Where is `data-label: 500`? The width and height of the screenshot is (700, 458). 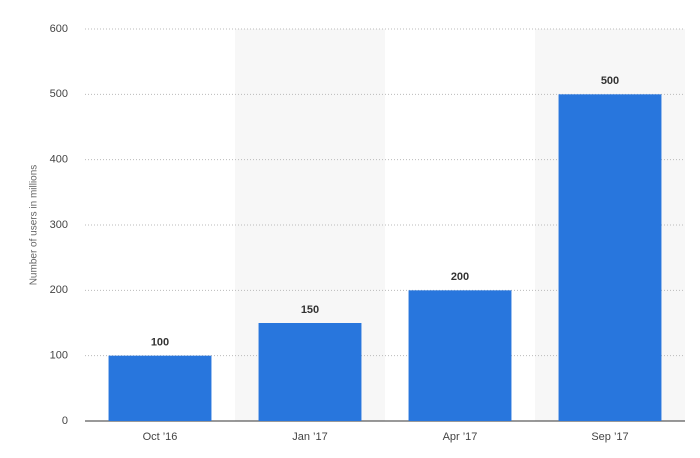
data-label: 500 is located at coordinates (610, 81).